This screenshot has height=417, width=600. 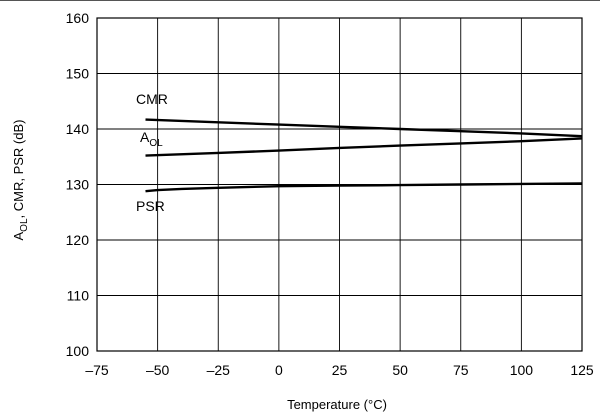 What do you see at coordinates (78, 185) in the screenshot?
I see `y-tick-label: 130` at bounding box center [78, 185].